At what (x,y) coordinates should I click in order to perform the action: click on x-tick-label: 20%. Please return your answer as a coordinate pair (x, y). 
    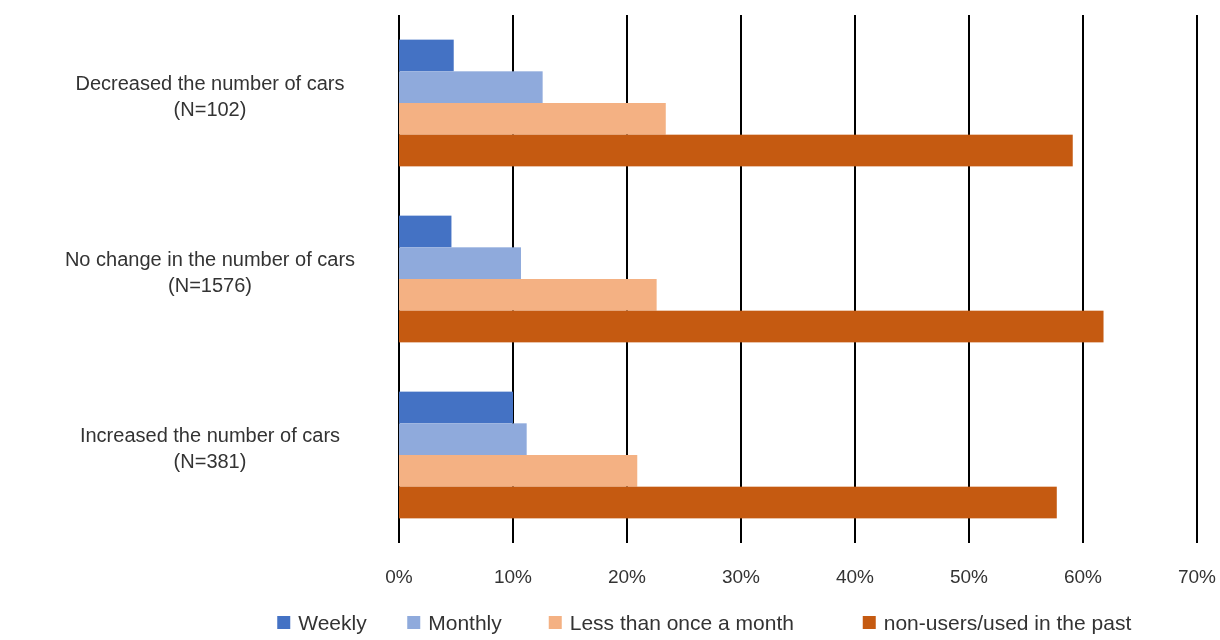
    Looking at the image, I should click on (627, 576).